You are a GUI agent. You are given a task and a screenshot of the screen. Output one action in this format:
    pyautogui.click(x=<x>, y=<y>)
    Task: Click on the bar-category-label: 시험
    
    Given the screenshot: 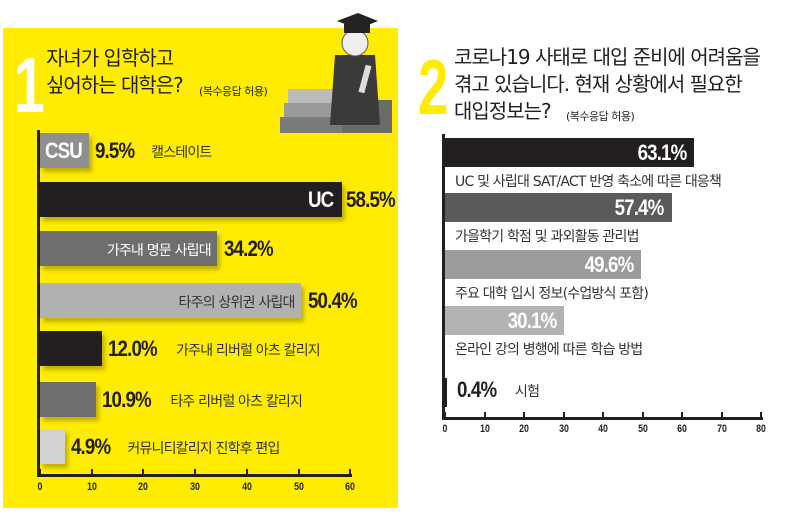 What is the action you would take?
    pyautogui.click(x=527, y=392)
    